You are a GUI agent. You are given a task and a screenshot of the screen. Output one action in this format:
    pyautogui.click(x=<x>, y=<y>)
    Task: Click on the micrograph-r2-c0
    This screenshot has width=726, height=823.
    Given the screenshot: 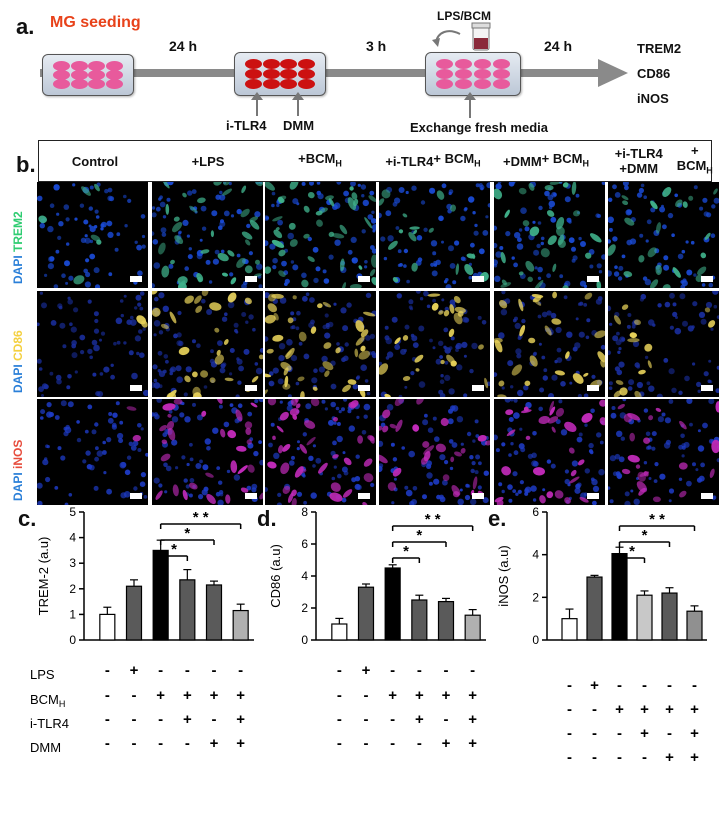 What is the action you would take?
    pyautogui.click(x=92, y=452)
    